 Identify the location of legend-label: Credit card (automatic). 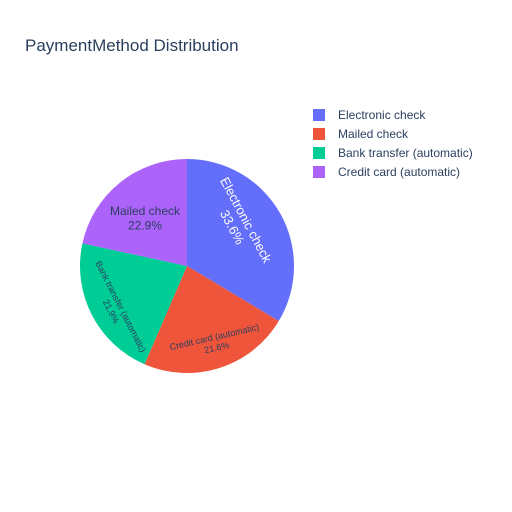
(399, 172).